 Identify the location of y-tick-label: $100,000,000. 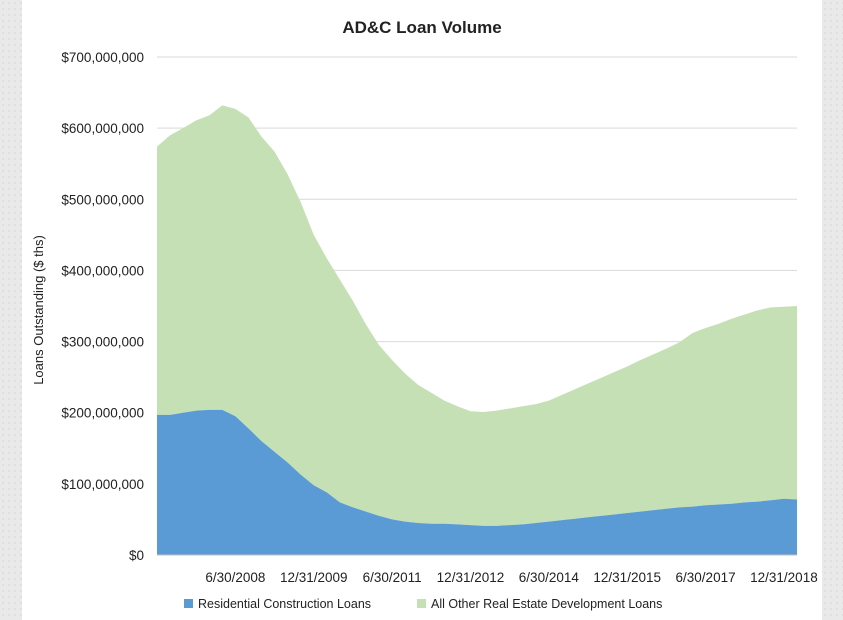
(102, 484).